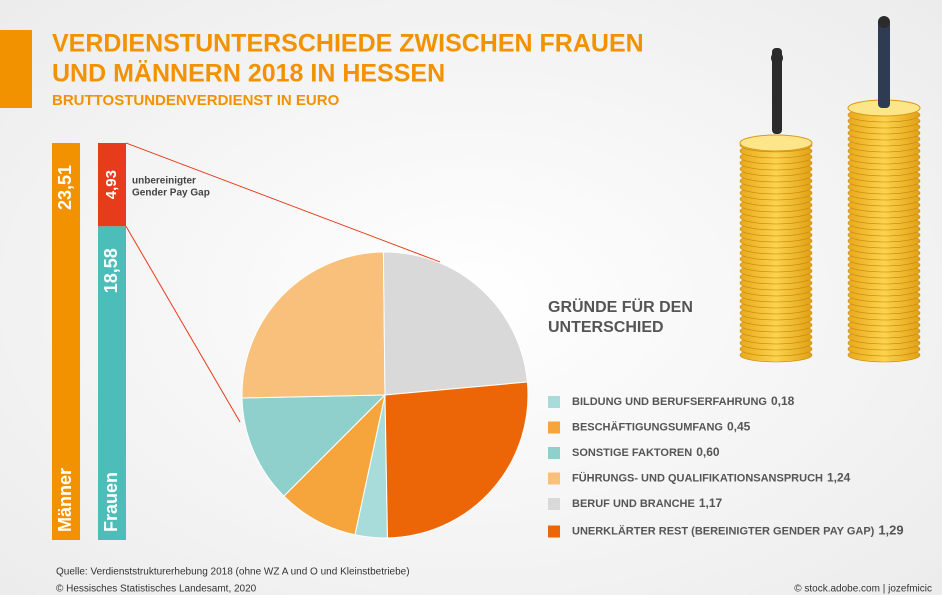  I want to click on legend-label: FÜHRUNGS- UND QUALIFIKATIONSANSPRUCH, so click(697, 477).